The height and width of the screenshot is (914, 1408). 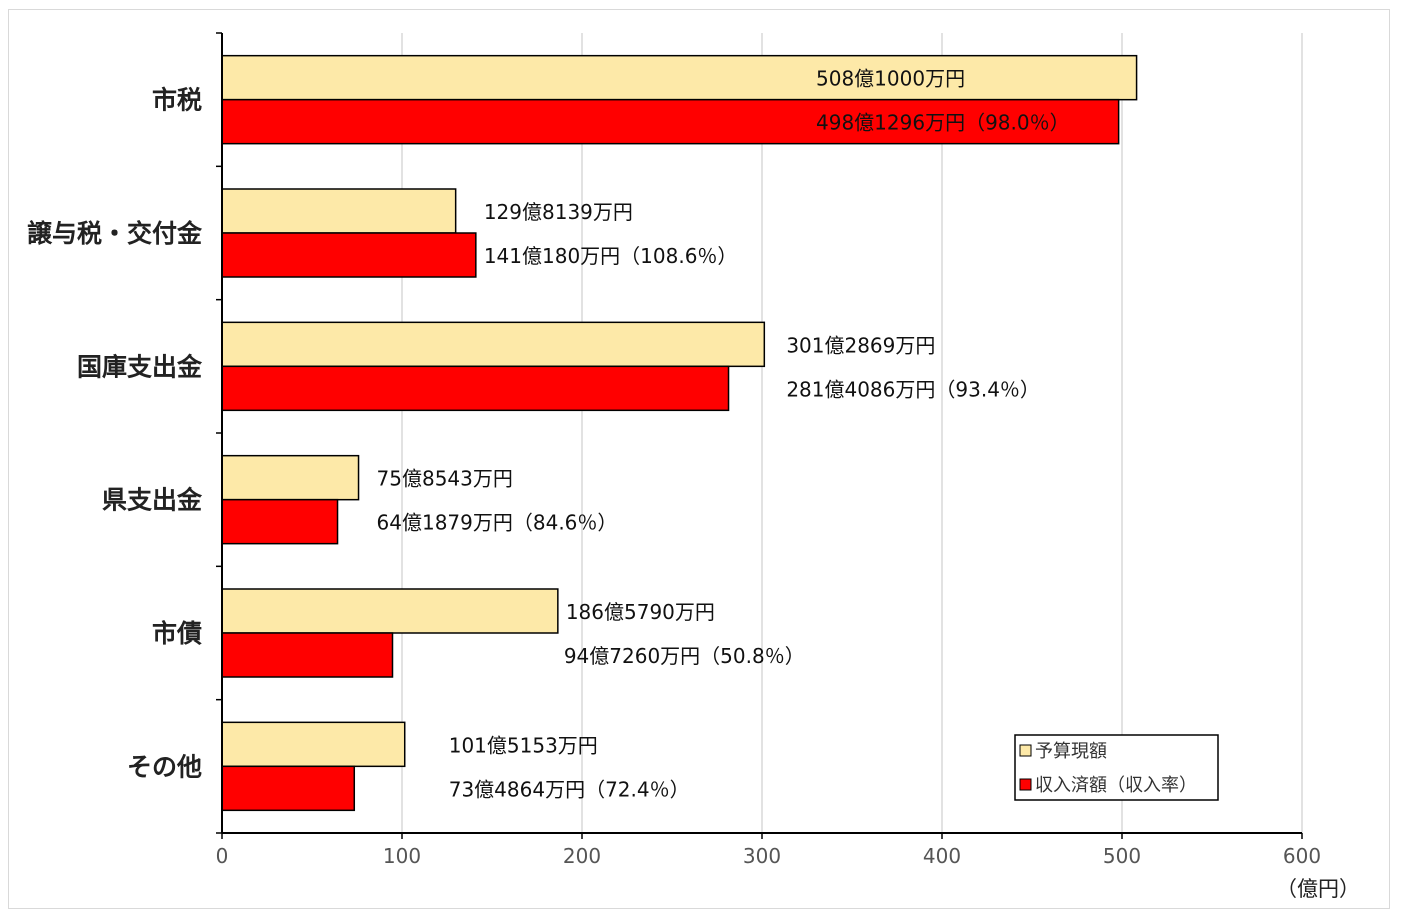 I want to click on category-label: 市税, so click(x=177, y=100).